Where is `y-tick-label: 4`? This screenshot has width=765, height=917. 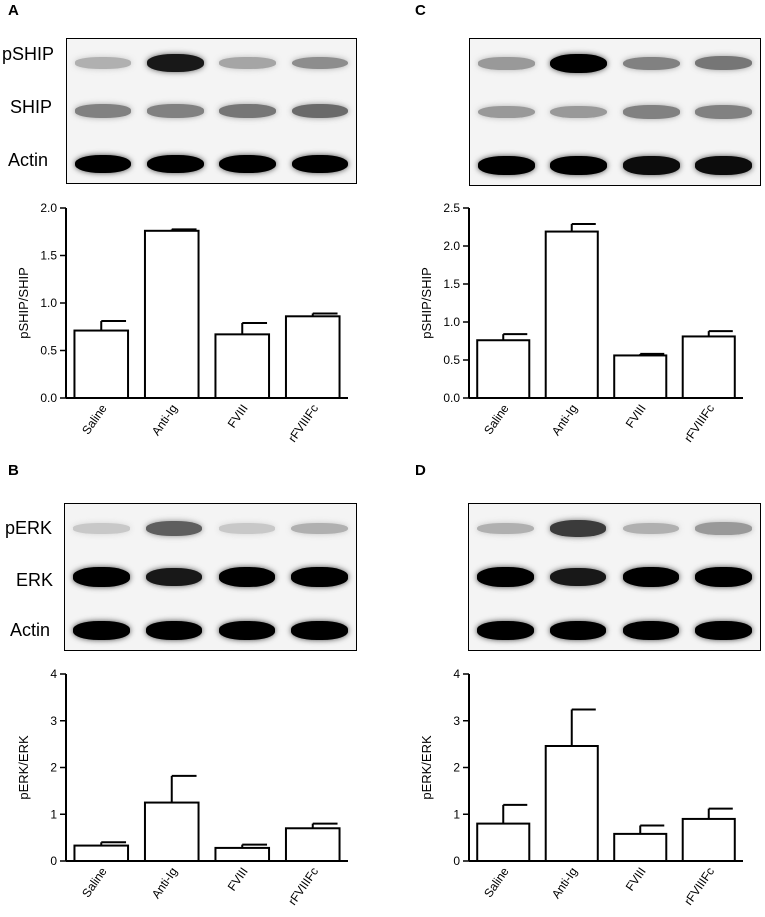
y-tick-label: 4 is located at coordinates (456, 674).